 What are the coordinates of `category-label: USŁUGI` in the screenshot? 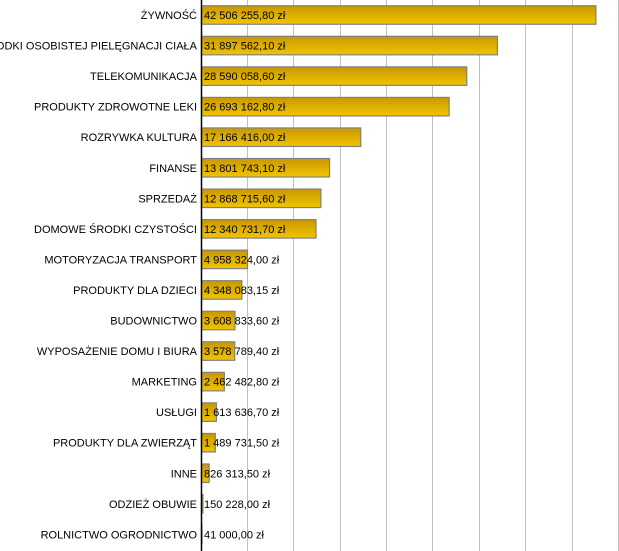 It's located at (176, 413).